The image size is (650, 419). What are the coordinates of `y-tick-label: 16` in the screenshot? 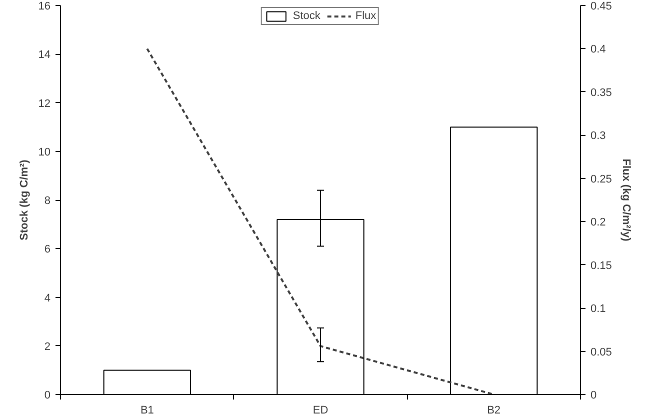 It's located at (44, 6).